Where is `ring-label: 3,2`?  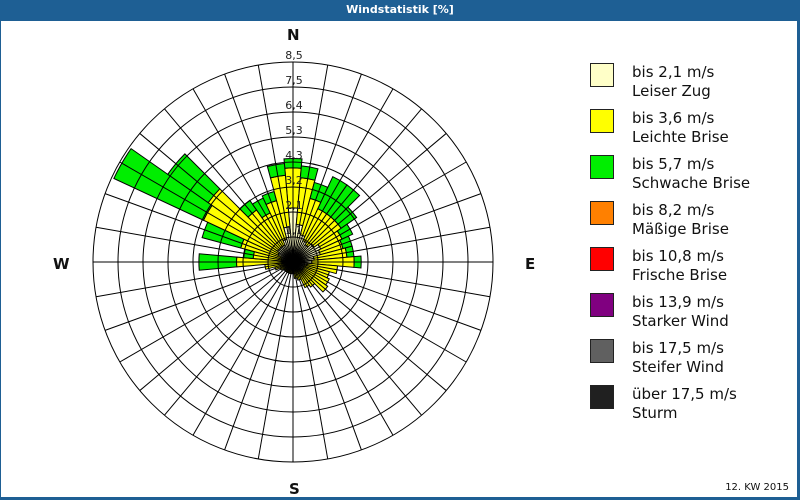 ring-label: 3,2 is located at coordinates (294, 180).